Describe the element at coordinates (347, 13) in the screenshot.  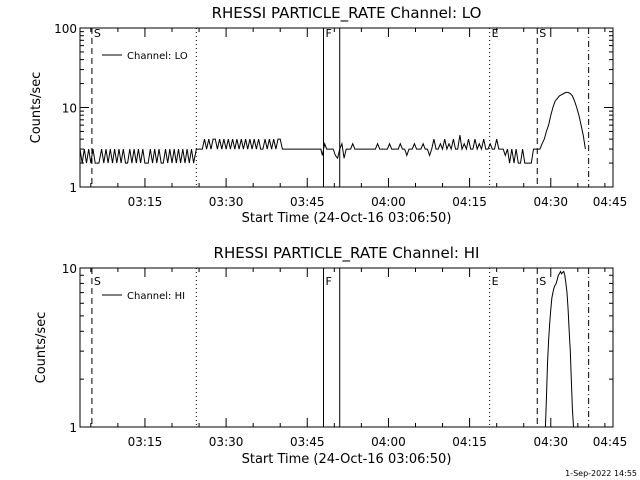
I see `chart-title: RHESSI PARTICLE_RATE Channel: LO` at that location.